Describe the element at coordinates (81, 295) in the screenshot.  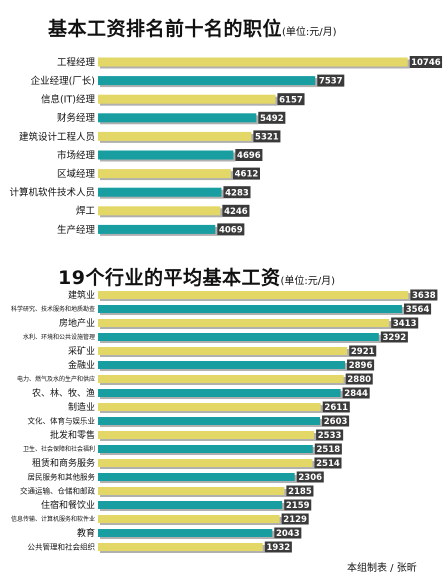
I see `chart2-category-label: 建筑业` at that location.